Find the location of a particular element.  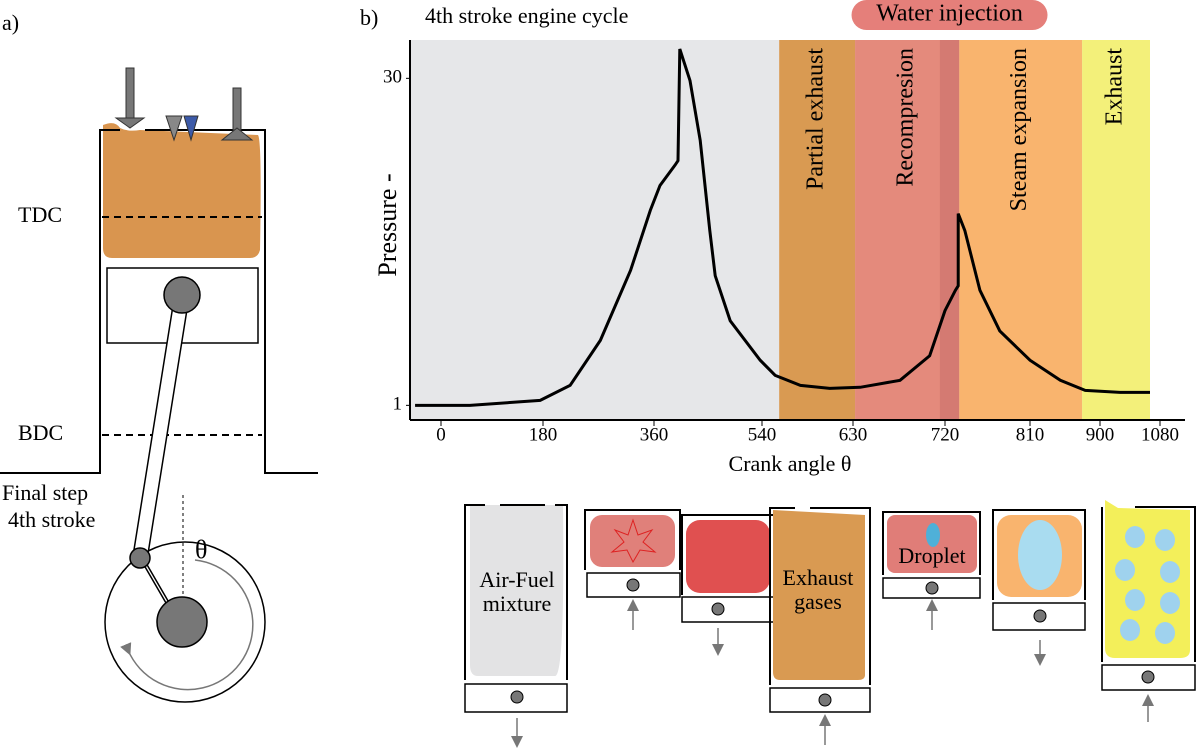

panel-label: a) is located at coordinates (10, 22).